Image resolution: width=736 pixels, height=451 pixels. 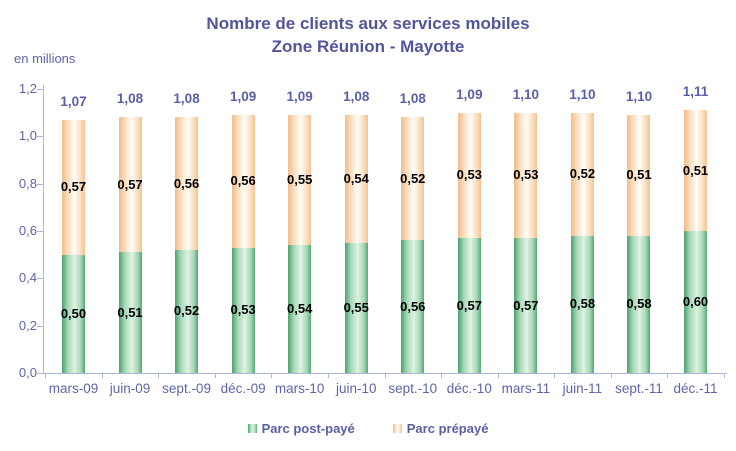 What do you see at coordinates (368, 46) in the screenshot?
I see `chart-title-line2: Zone Réunion - Mayotte` at bounding box center [368, 46].